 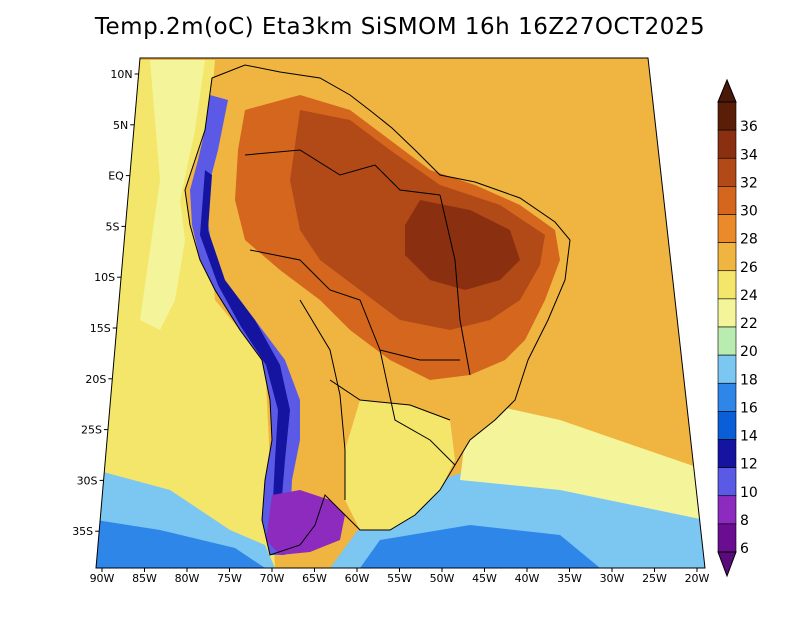 What do you see at coordinates (116, 176) in the screenshot?
I see `lat-tick-label: EQ` at bounding box center [116, 176].